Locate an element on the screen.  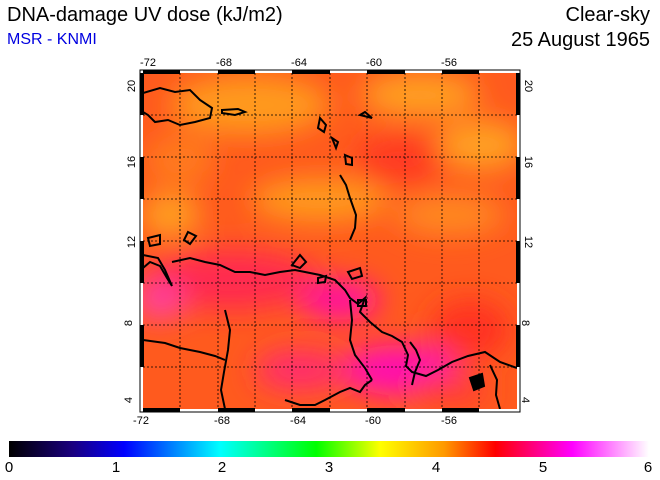
lon-tick-bottom: -64 is located at coordinates (298, 421).